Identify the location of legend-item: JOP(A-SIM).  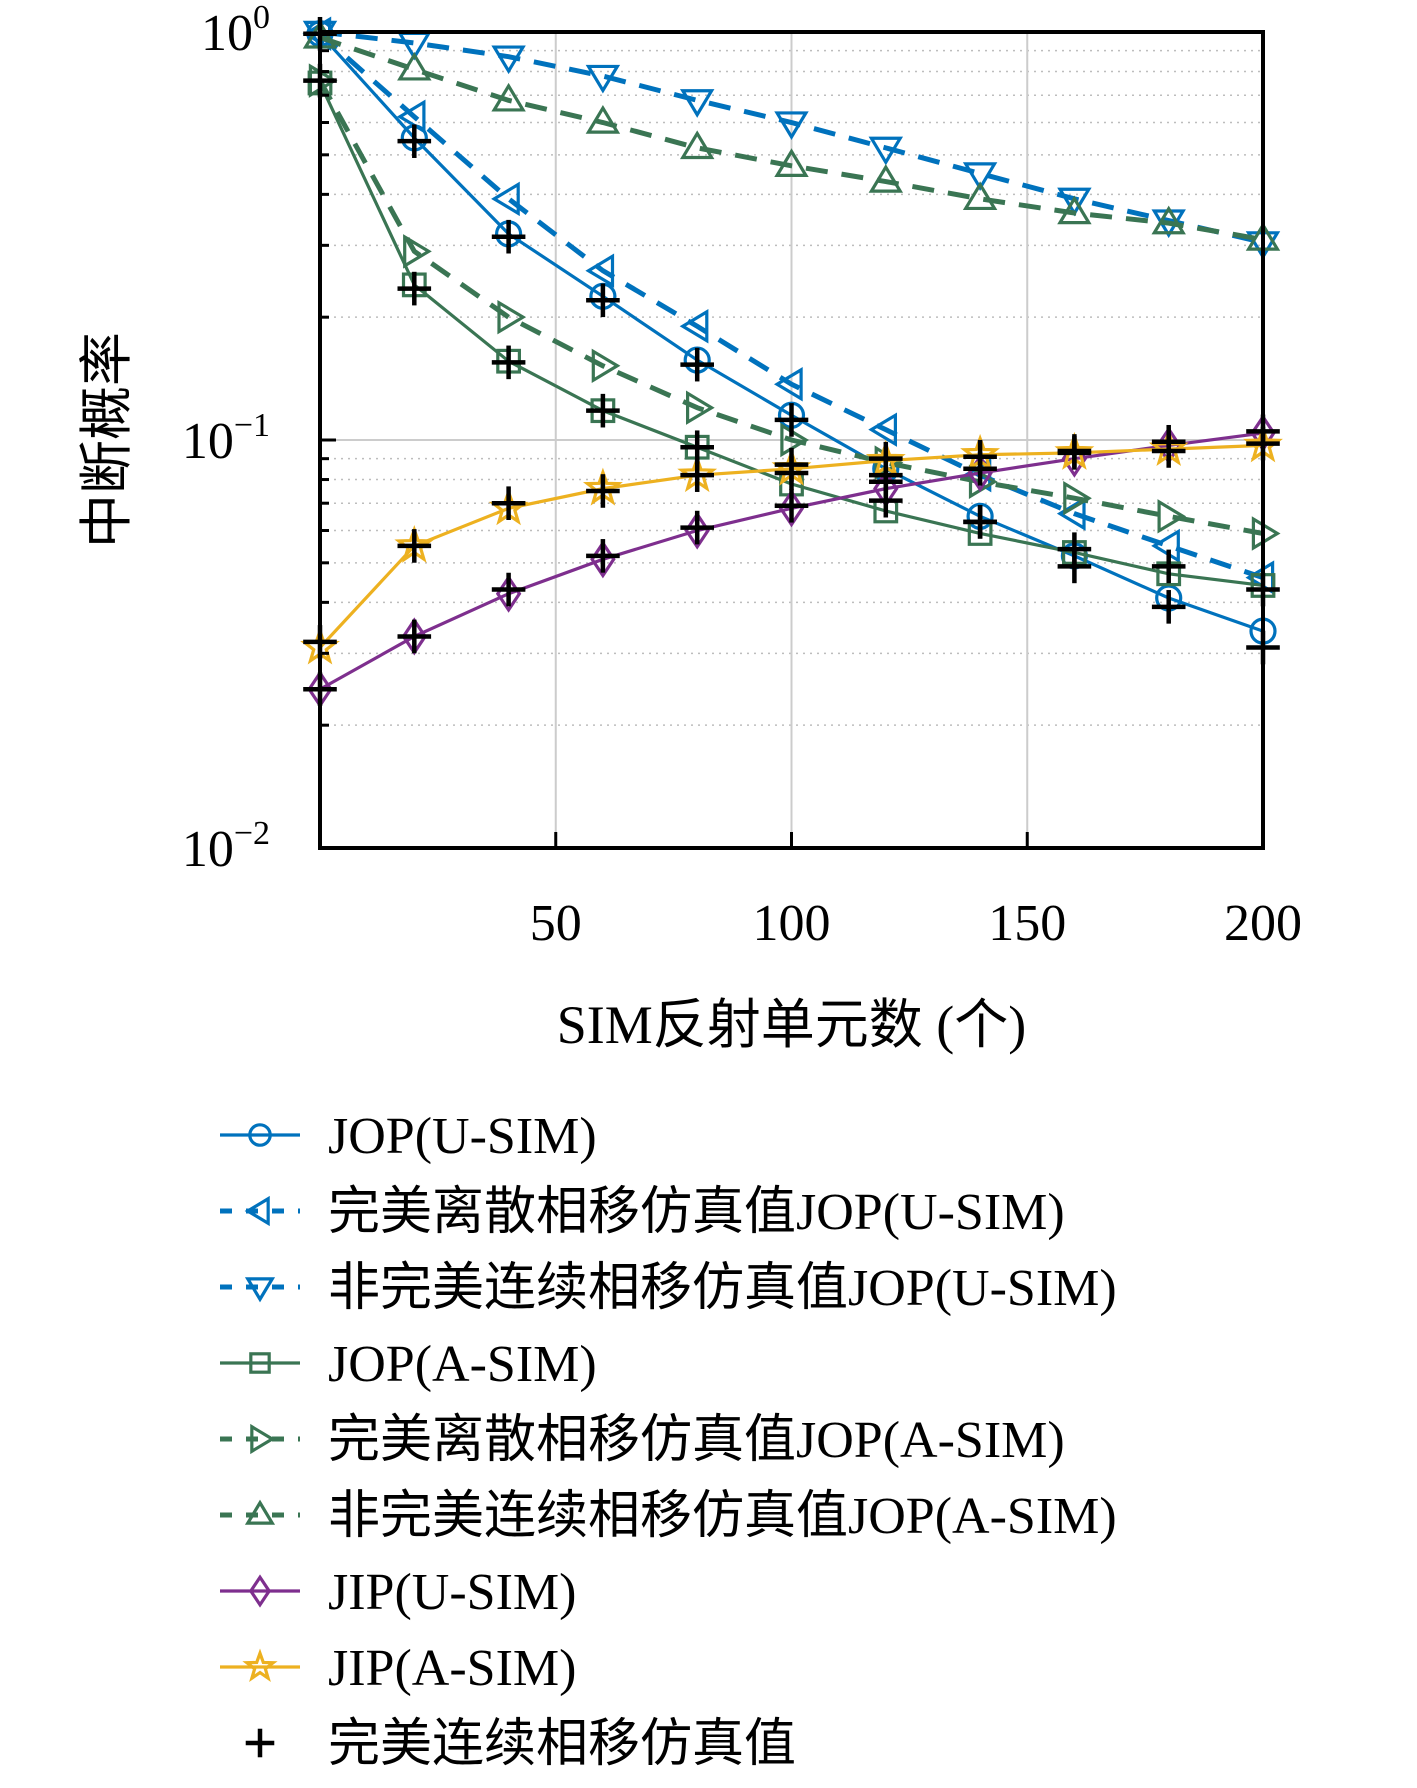
(408, 1364).